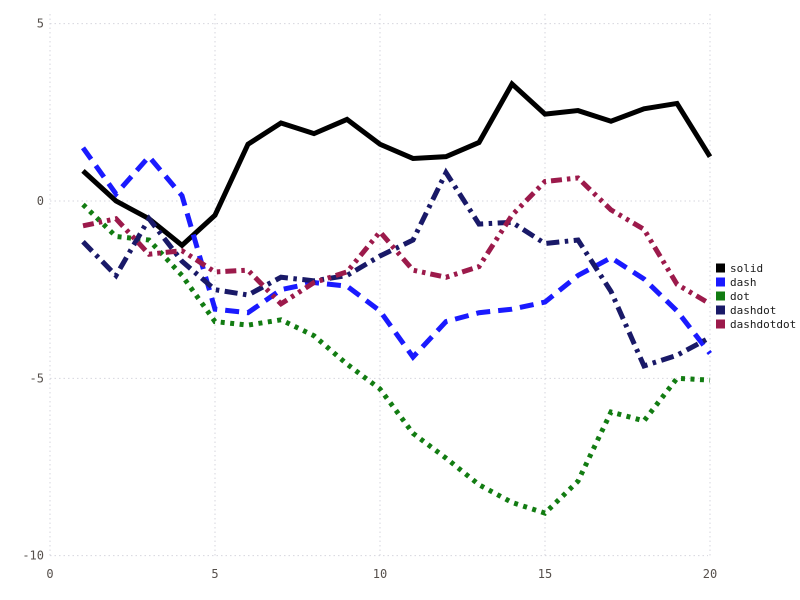 Image resolution: width=800 pixels, height=600 pixels. Describe the element at coordinates (214, 574) in the screenshot. I see `x-tick-label: 5` at that location.